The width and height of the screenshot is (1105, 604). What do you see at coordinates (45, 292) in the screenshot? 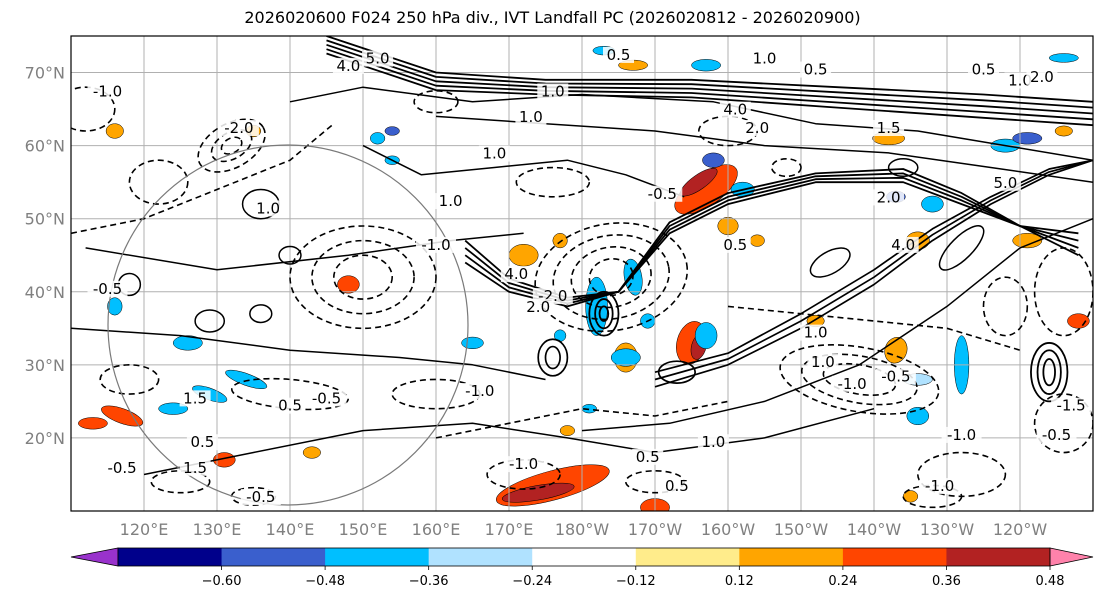
I see `latitude-tick-label: 40°N` at bounding box center [45, 292].